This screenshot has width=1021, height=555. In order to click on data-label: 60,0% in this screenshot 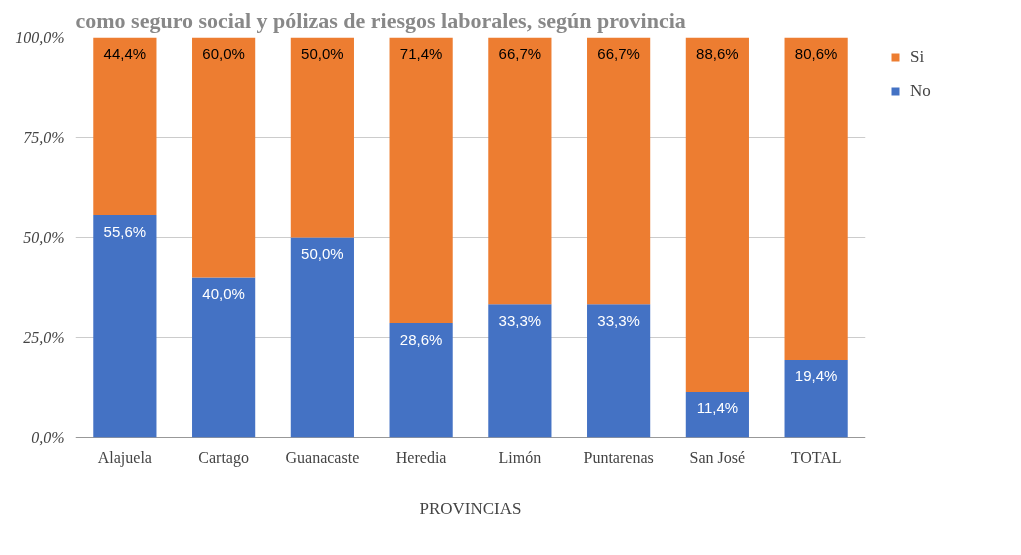, I will do `click(223, 53)`.